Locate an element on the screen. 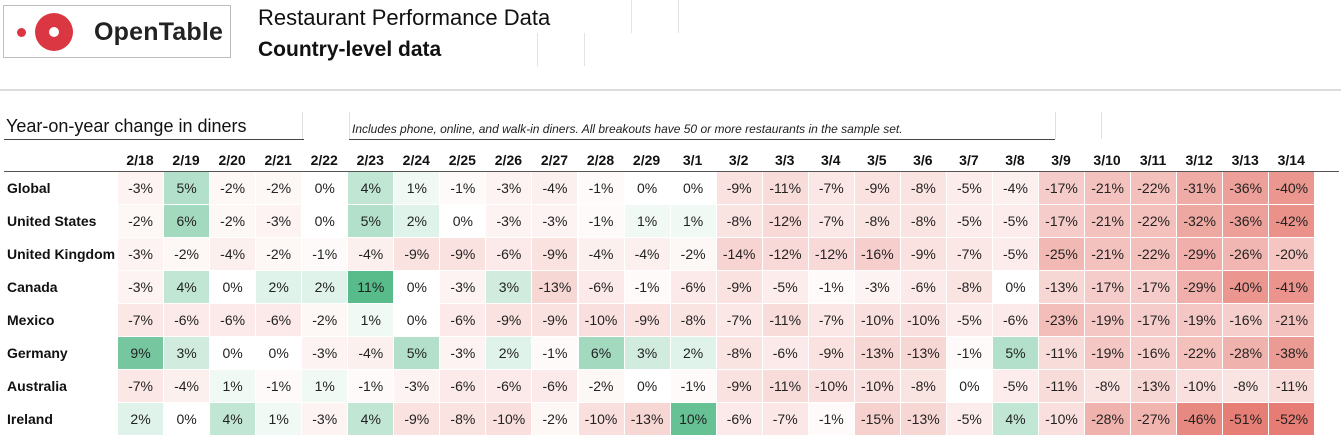 This screenshot has height=439, width=1341. country-label: United Kingdom is located at coordinates (61, 254).